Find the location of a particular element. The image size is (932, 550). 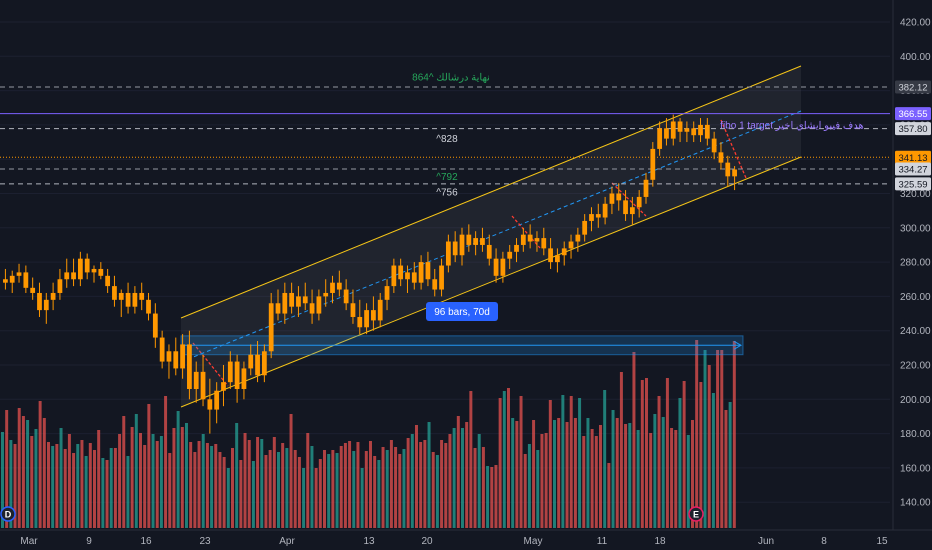

annotation-text: fibo 1 target هدف فيبو ايشاي اخير is located at coordinates (792, 125).